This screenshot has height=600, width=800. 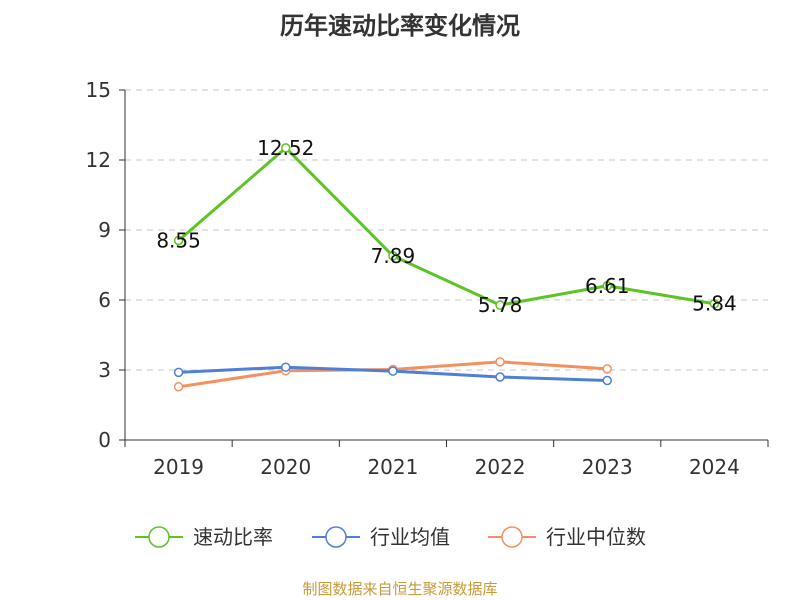 I want to click on data-label: 7.89, so click(x=393, y=256).